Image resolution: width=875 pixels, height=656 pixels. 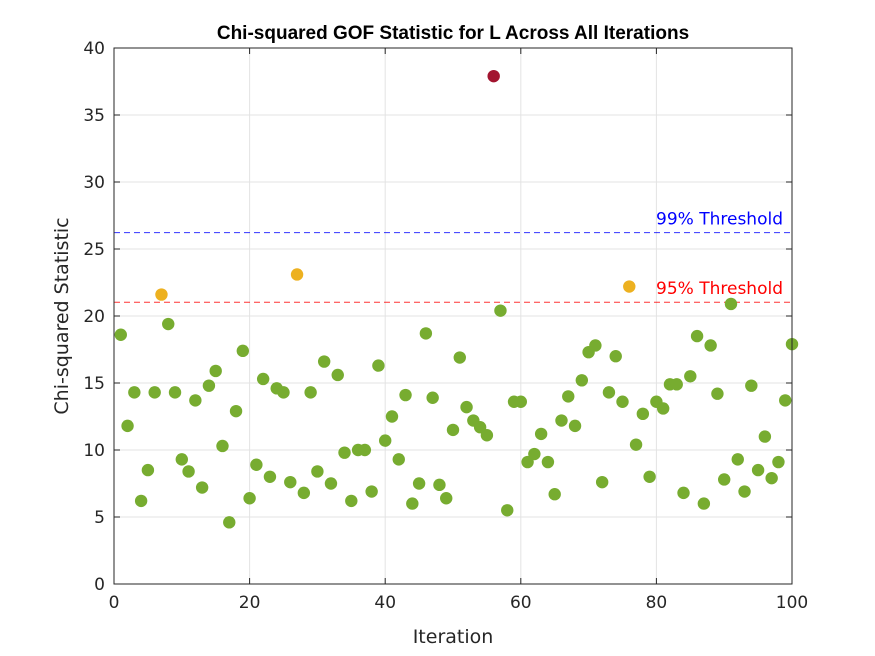 What do you see at coordinates (453, 637) in the screenshot?
I see `x-axis-label: Iteration` at bounding box center [453, 637].